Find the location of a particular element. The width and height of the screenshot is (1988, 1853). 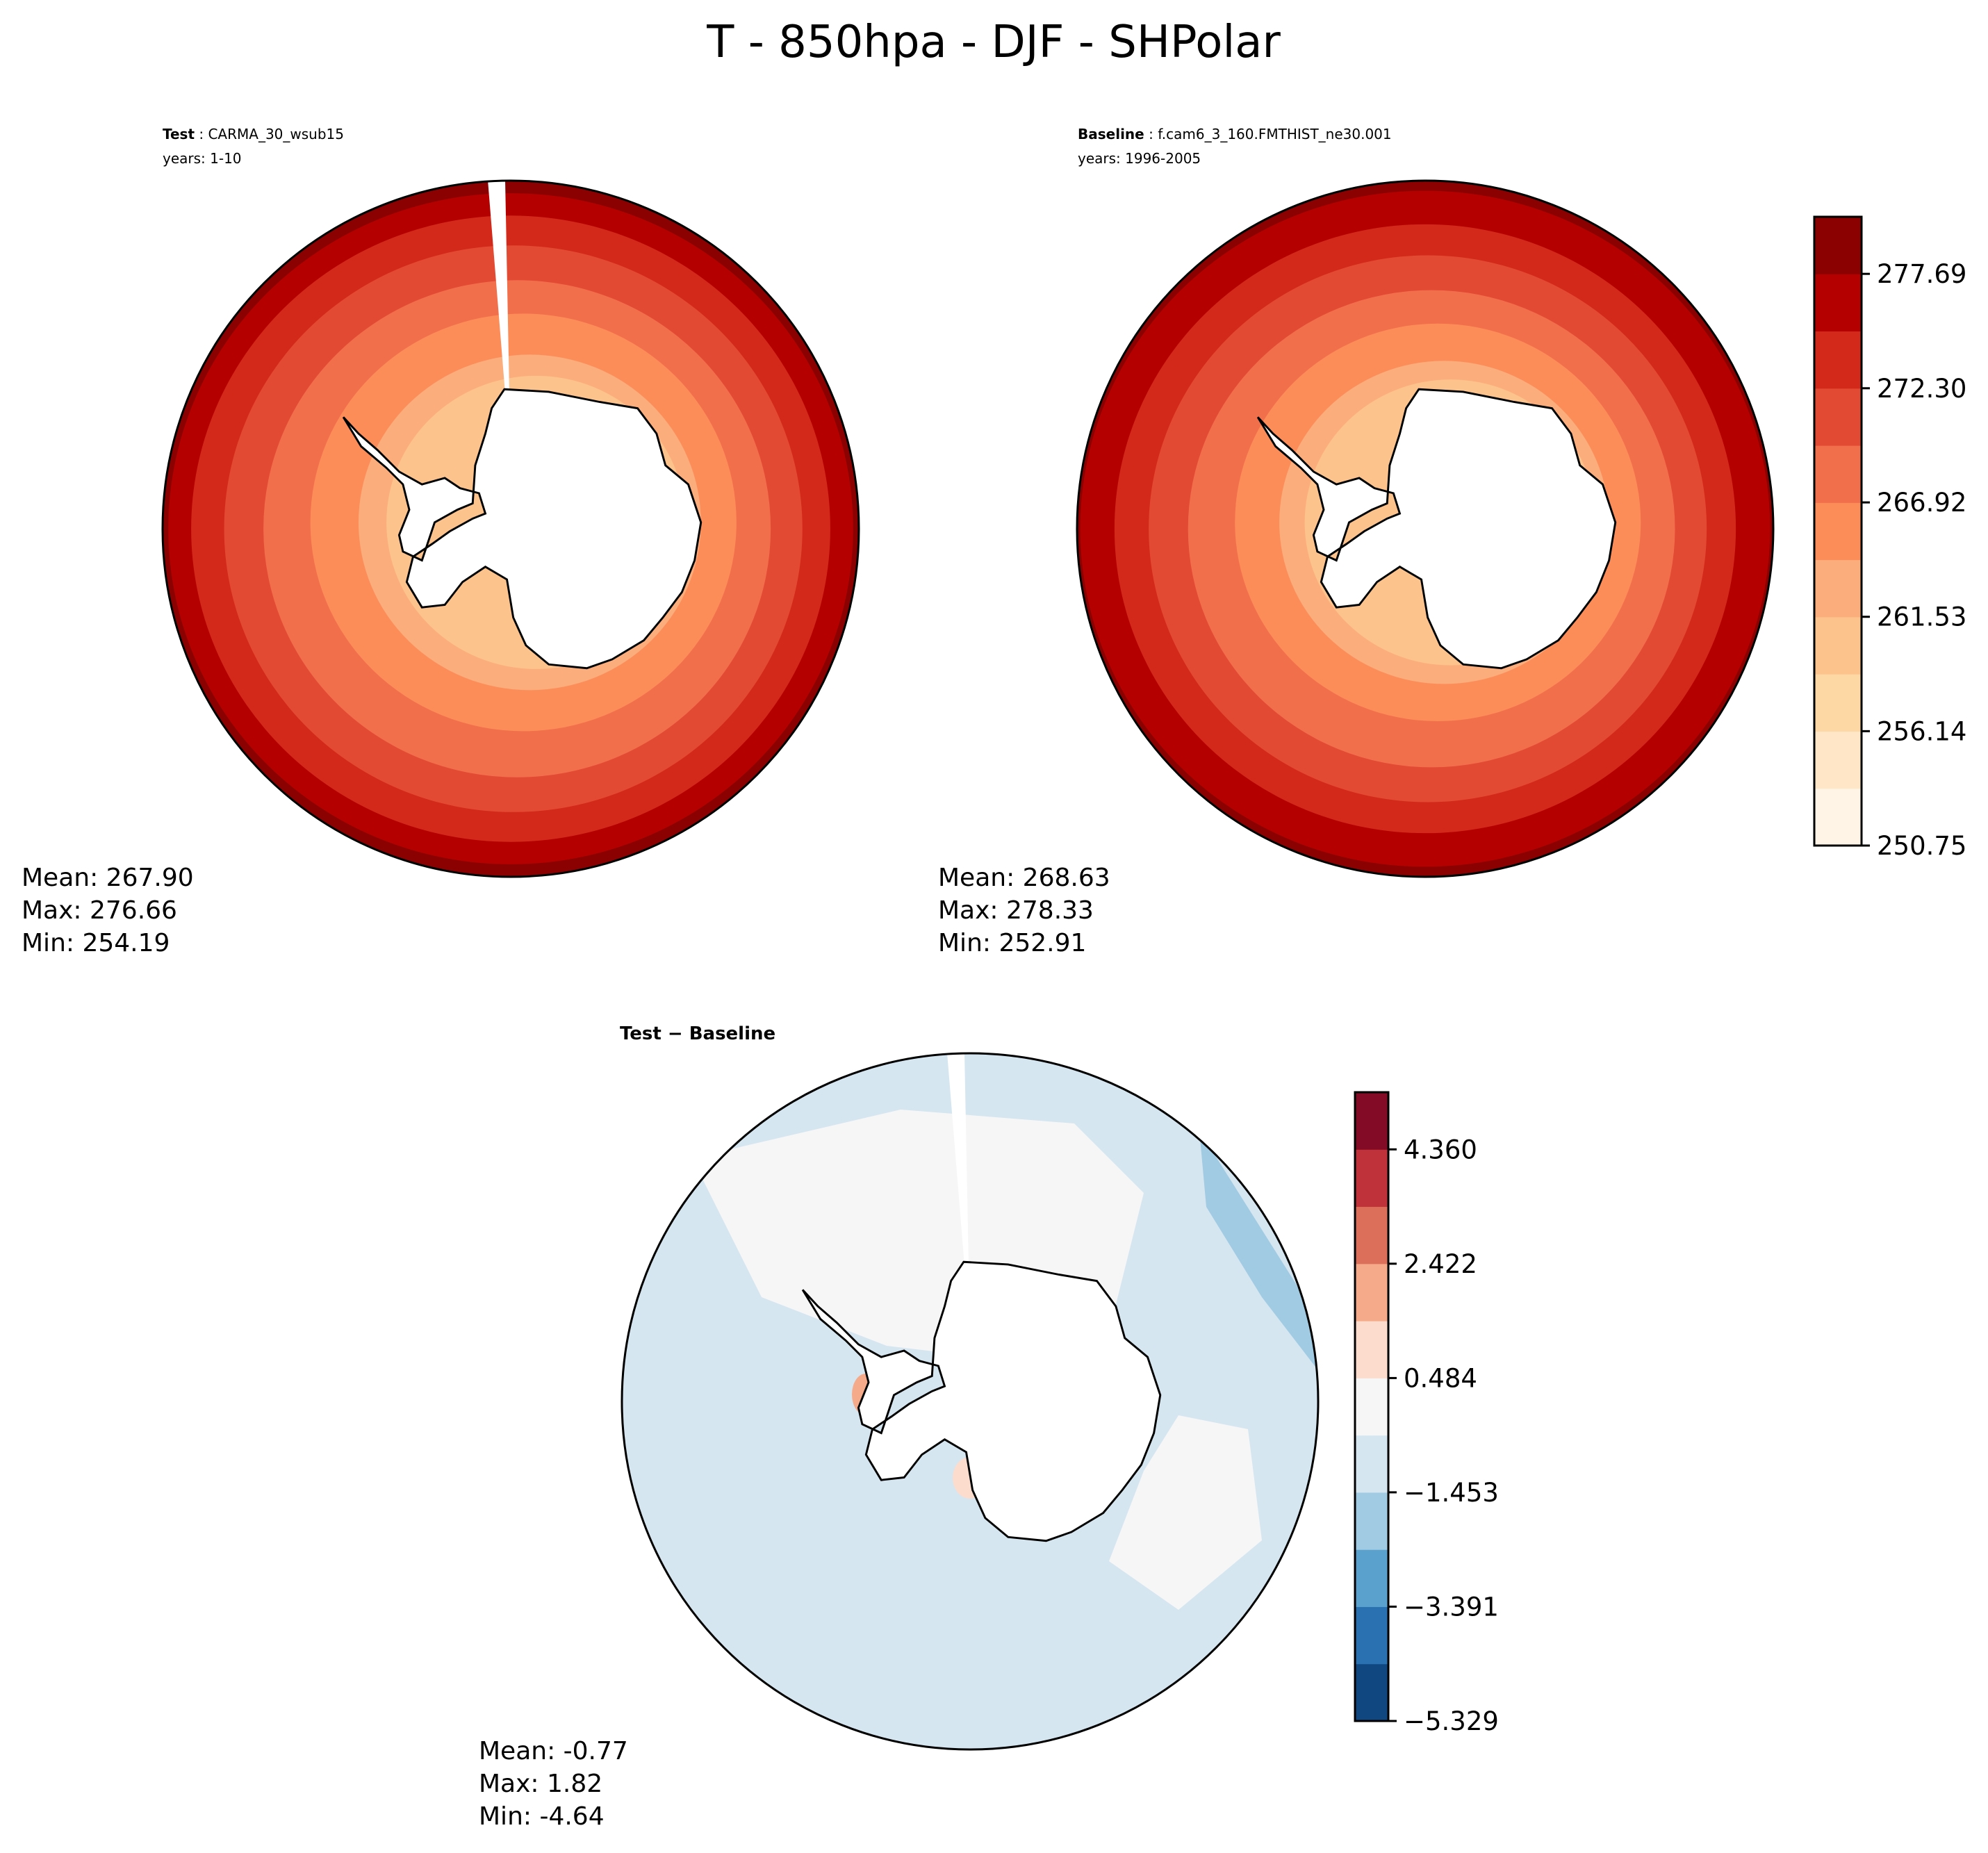

colorbar-tick-label: 256.14 is located at coordinates (1921, 731).